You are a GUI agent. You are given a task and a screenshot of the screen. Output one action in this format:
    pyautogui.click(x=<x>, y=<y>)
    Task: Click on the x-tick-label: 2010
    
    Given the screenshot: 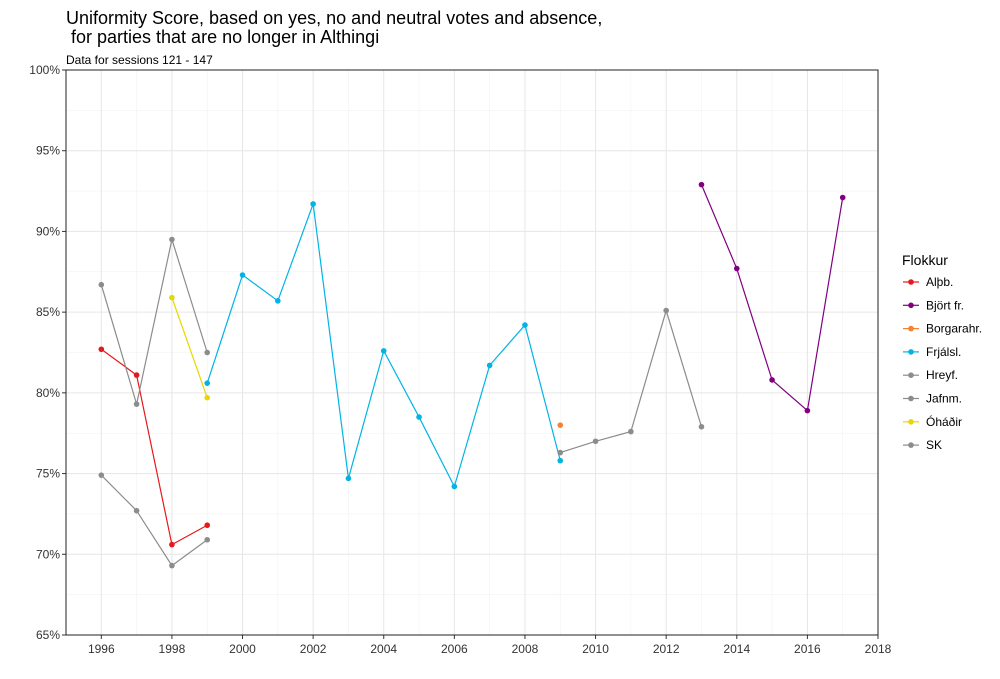 What is the action you would take?
    pyautogui.click(x=595, y=649)
    